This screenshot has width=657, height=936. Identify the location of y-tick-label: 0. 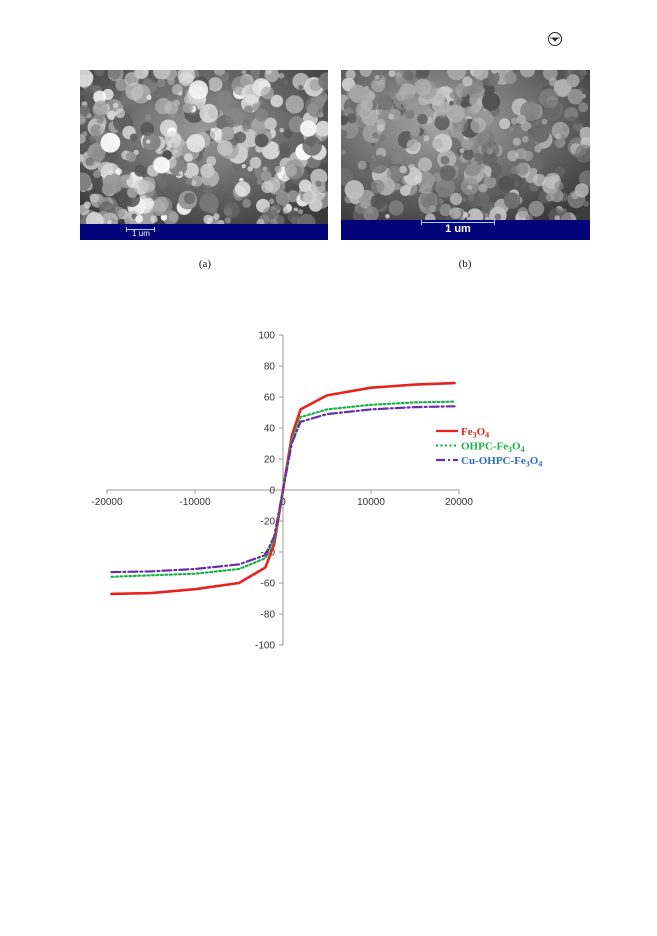
(272, 491).